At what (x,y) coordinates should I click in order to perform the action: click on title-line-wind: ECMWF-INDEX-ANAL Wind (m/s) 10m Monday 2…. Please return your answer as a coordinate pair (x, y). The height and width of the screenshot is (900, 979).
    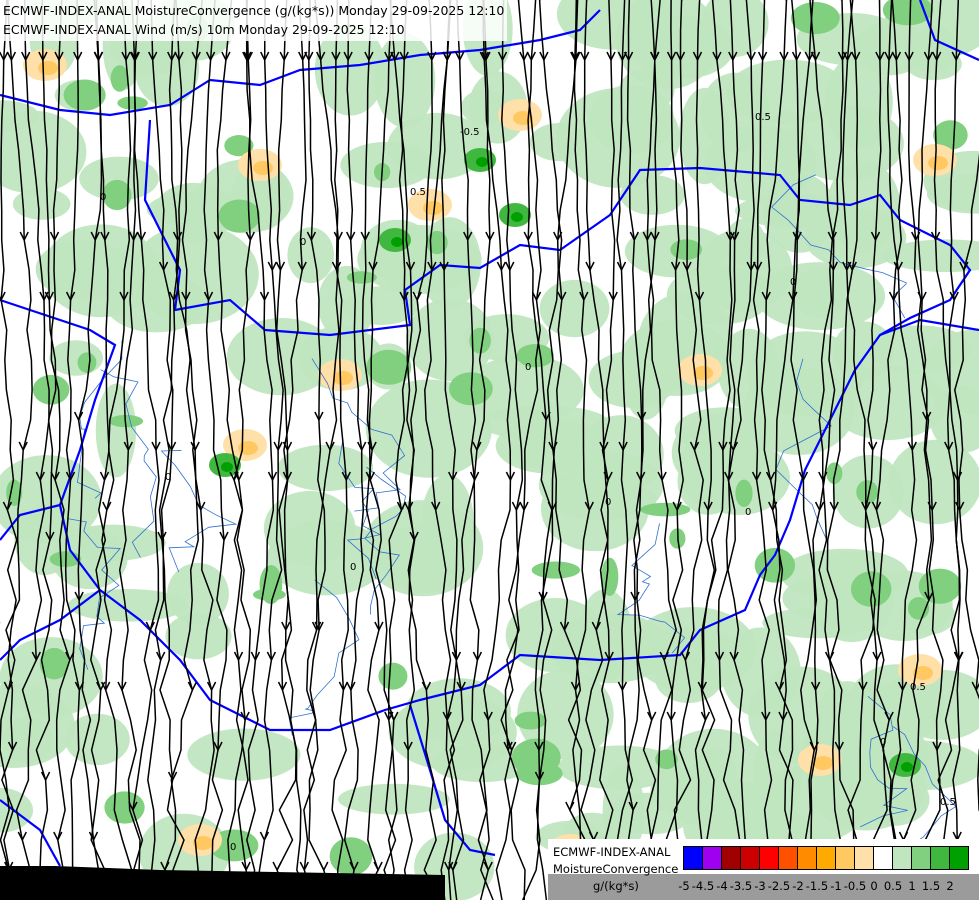
    Looking at the image, I should click on (204, 29).